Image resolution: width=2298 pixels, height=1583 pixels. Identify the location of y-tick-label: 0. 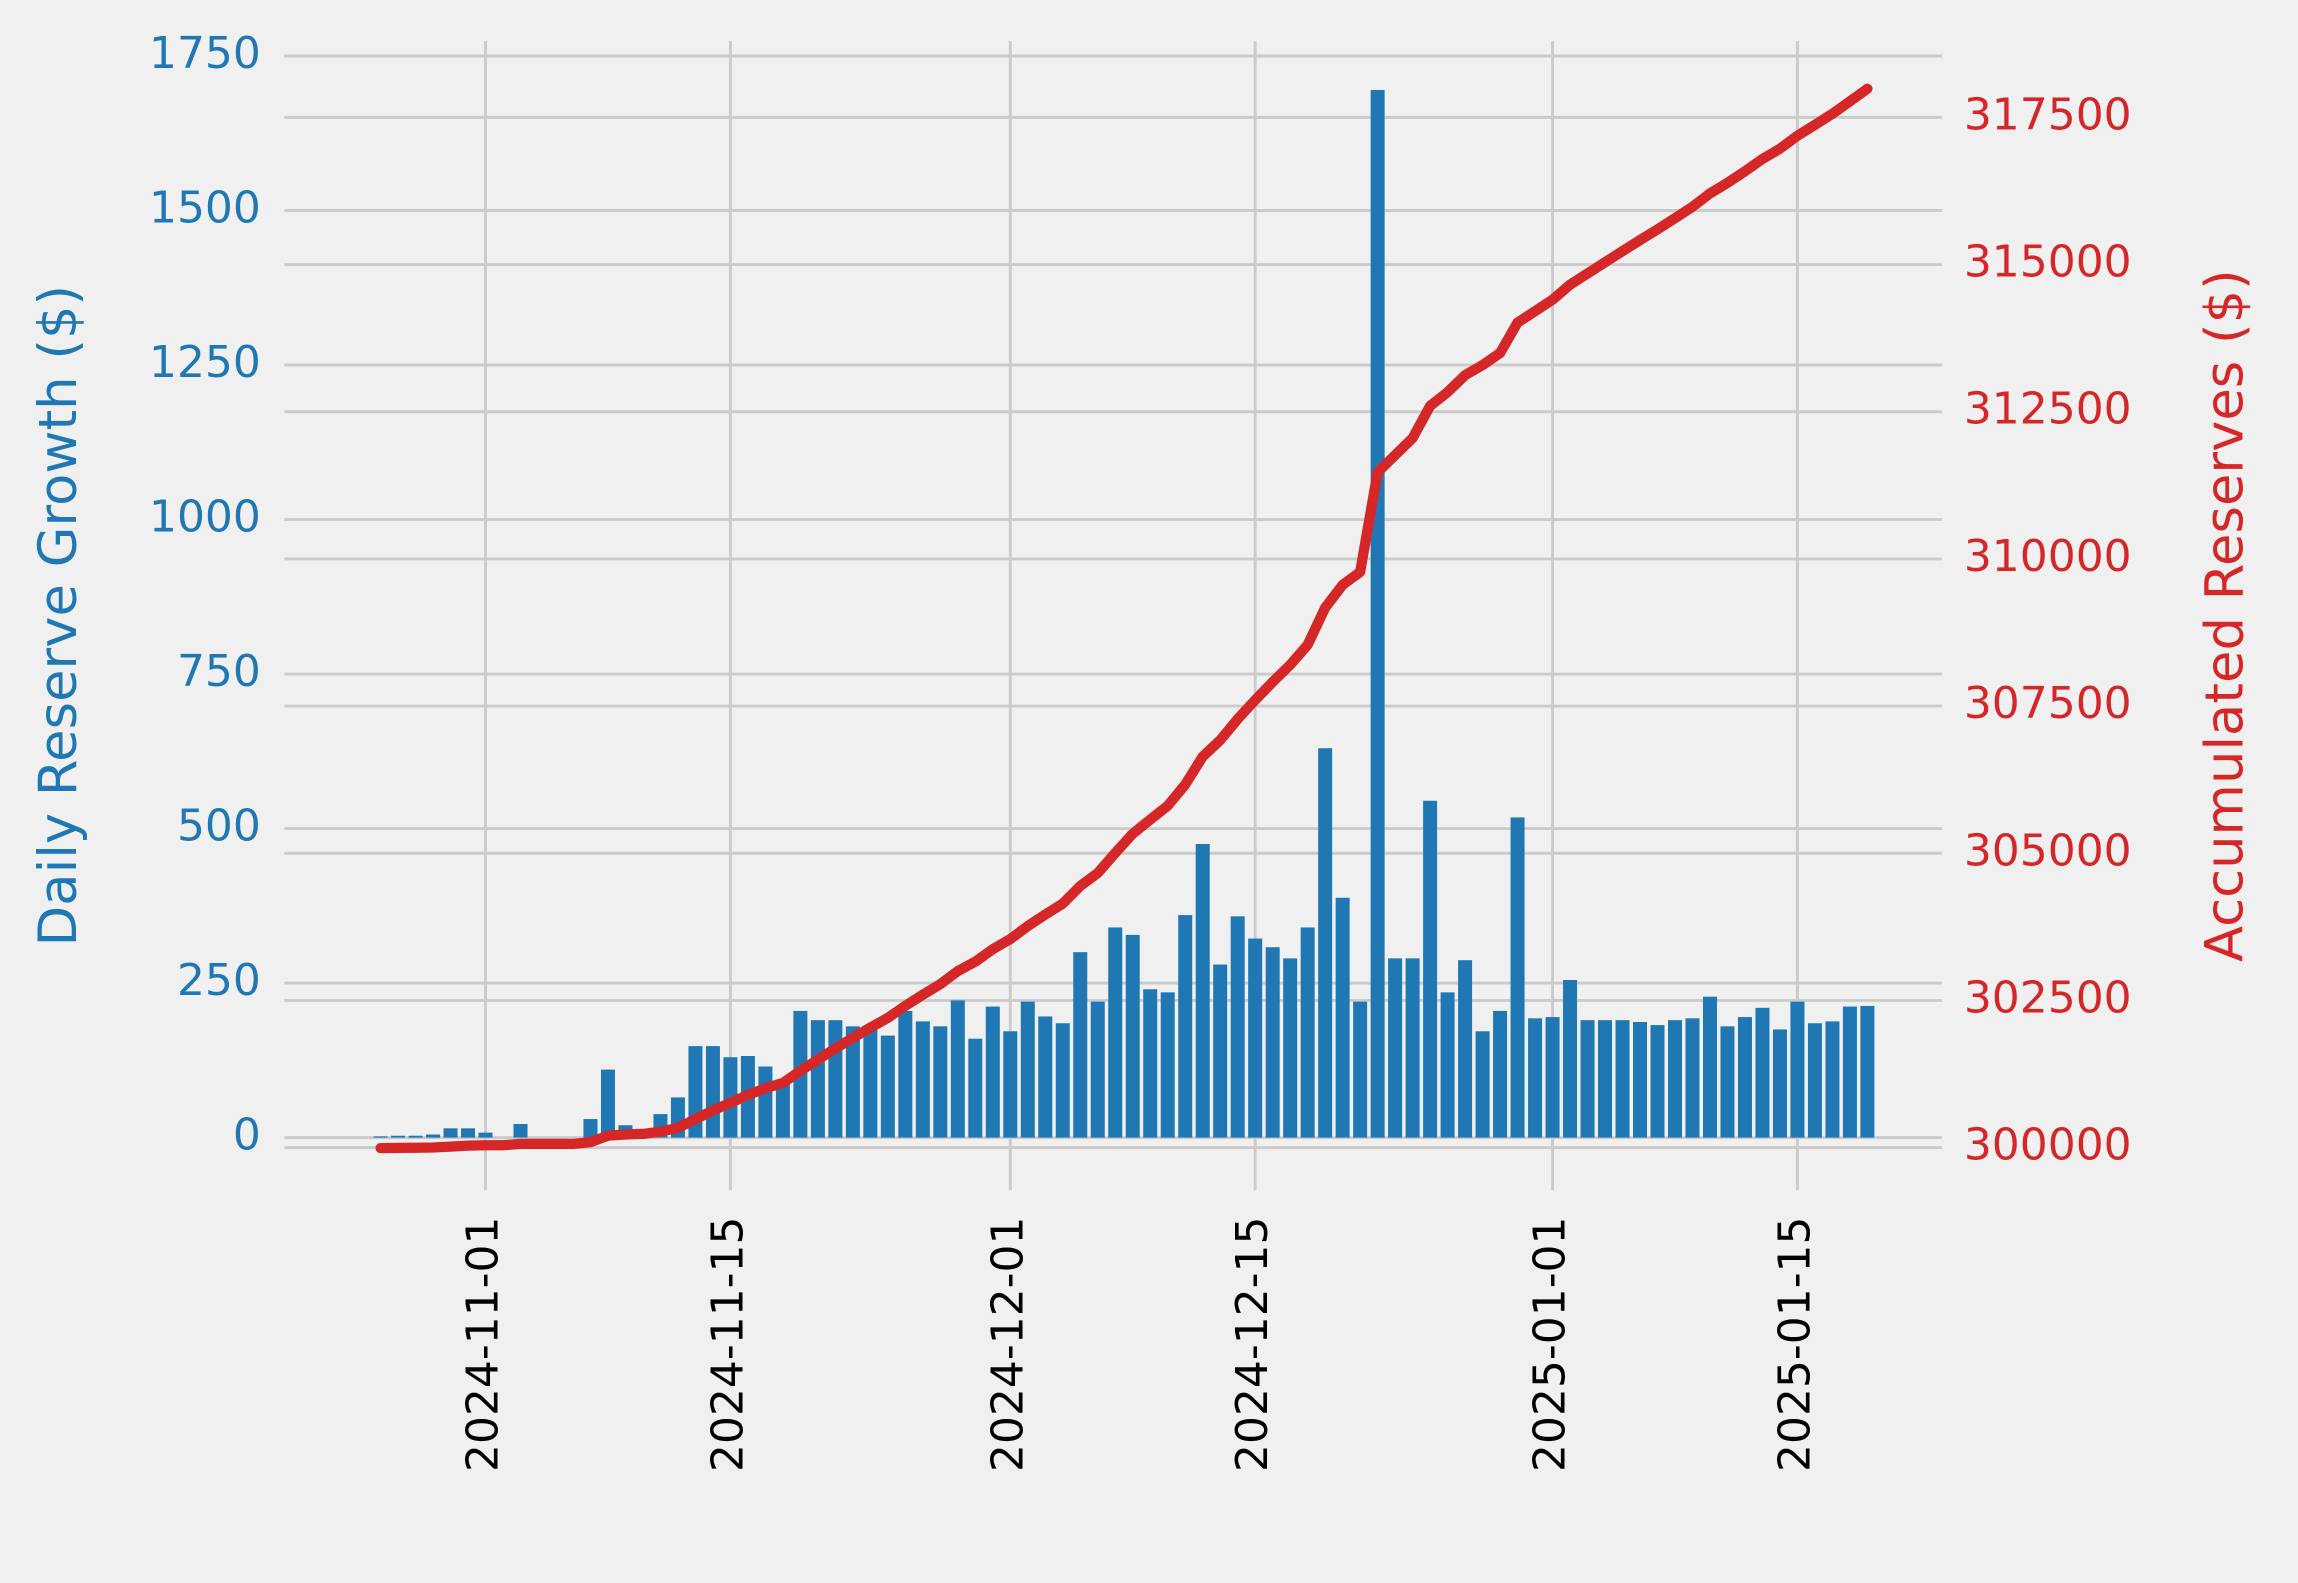
(247, 1135).